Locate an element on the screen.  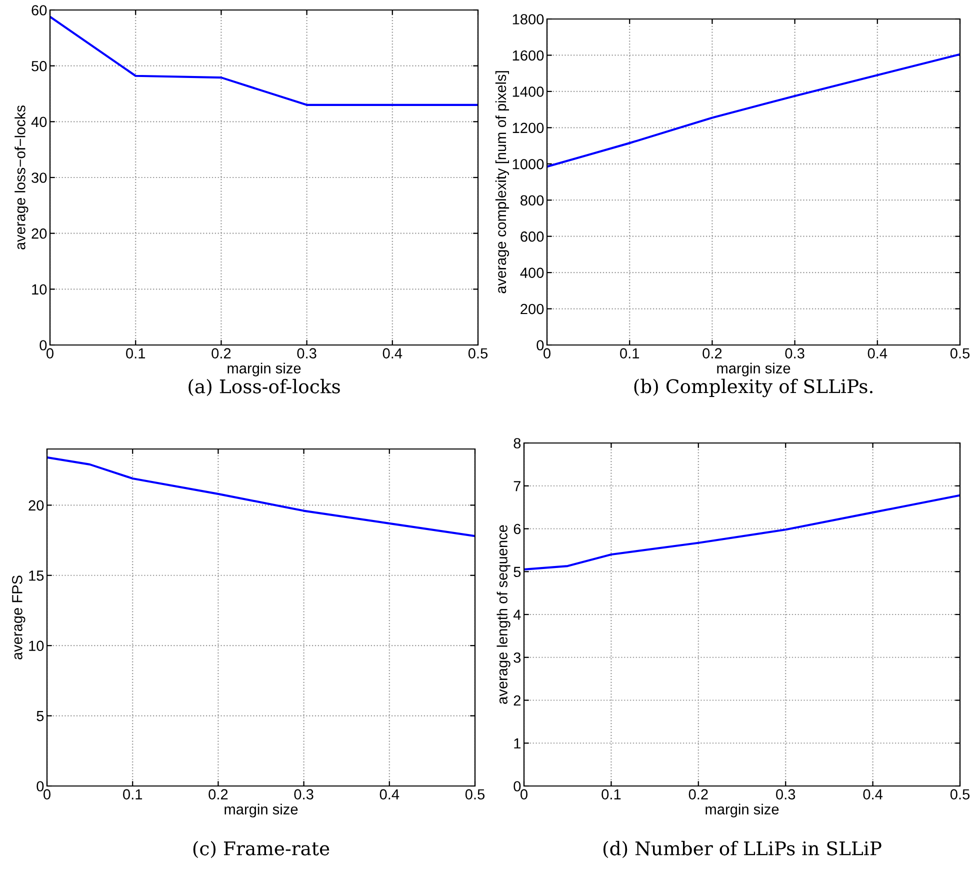
y-axis-title: average FPS is located at coordinates (19, 618).